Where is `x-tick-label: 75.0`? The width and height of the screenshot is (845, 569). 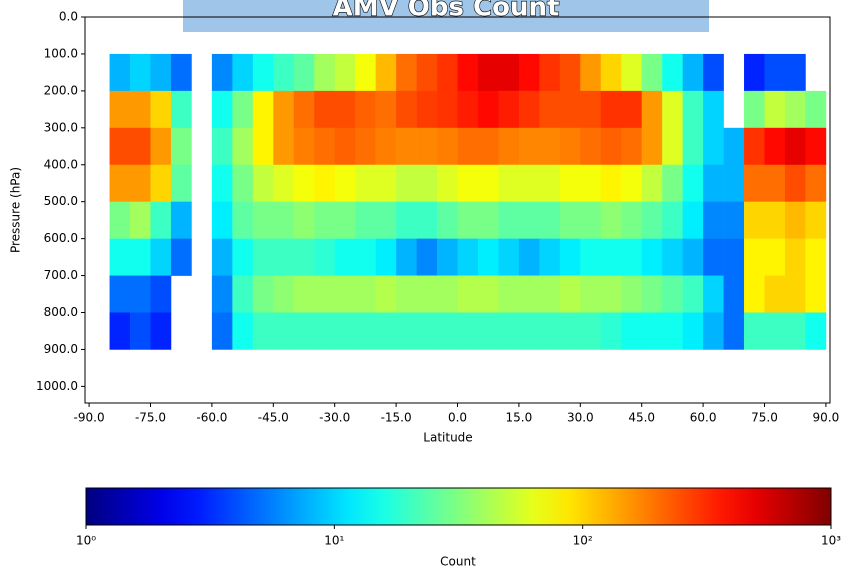 x-tick-label: 75.0 is located at coordinates (764, 418).